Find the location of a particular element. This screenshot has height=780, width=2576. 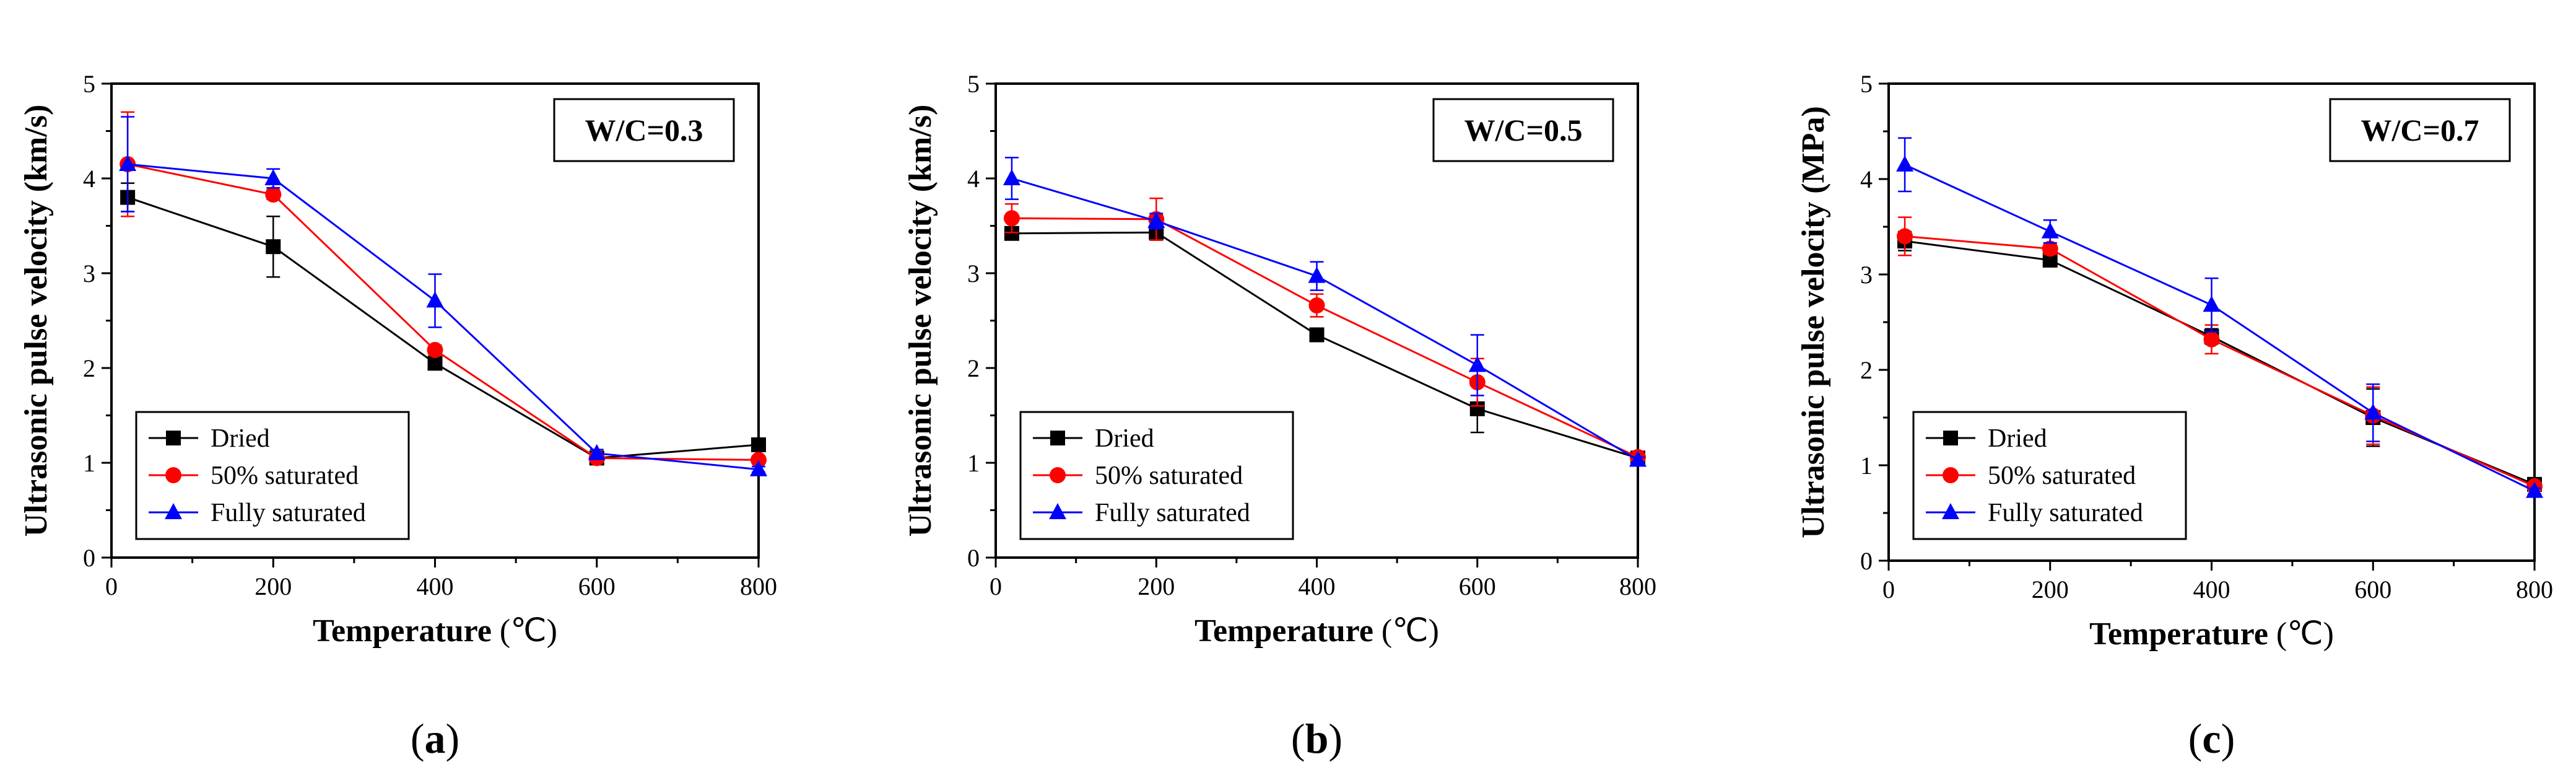

y-axis-title: Ultrasonic pulse velocity (MPa) is located at coordinates (1813, 322).